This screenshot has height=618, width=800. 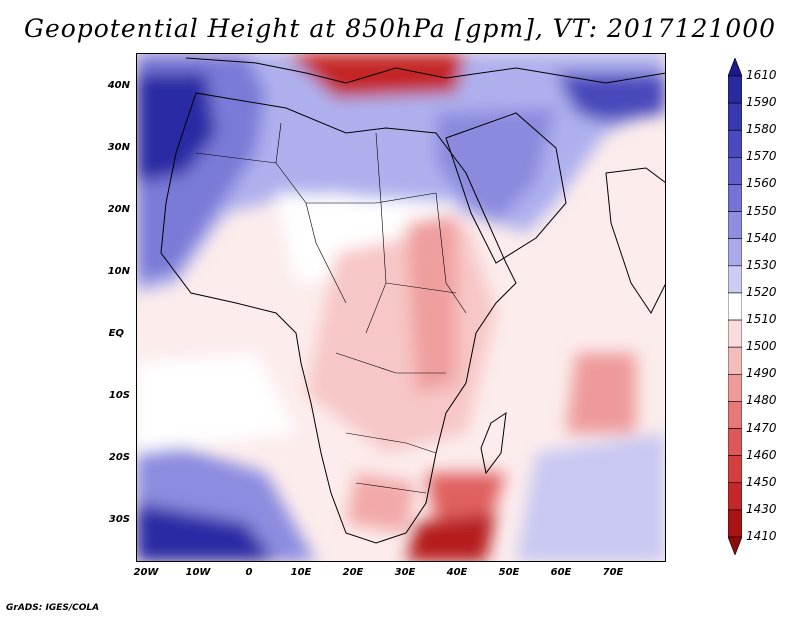 What do you see at coordinates (216, 403) in the screenshot?
I see `equatorial-atlantic-neutral` at bounding box center [216, 403].